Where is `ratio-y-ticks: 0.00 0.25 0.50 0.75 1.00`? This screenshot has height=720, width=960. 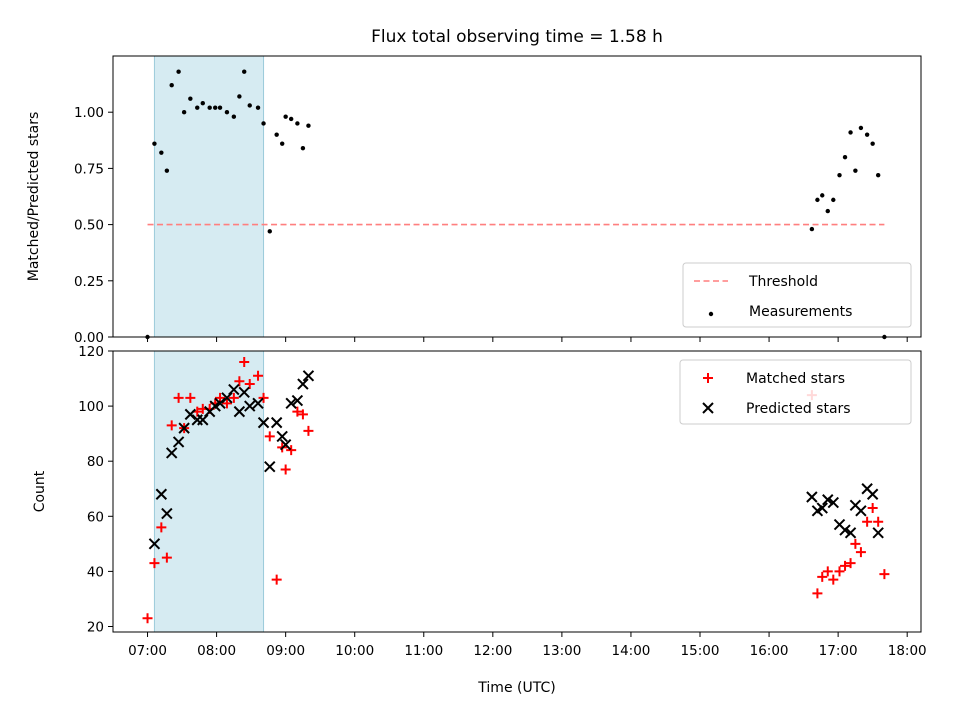 ratio-y-ticks: 0.00 0.25 0.50 0.75 1.00 is located at coordinates (93, 225).